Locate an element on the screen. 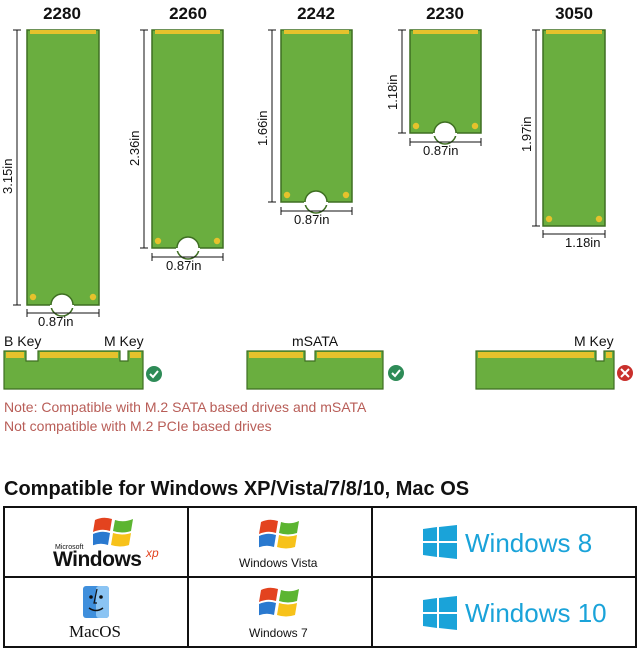  size-label-2260: 2260 is located at coordinates (188, 13).